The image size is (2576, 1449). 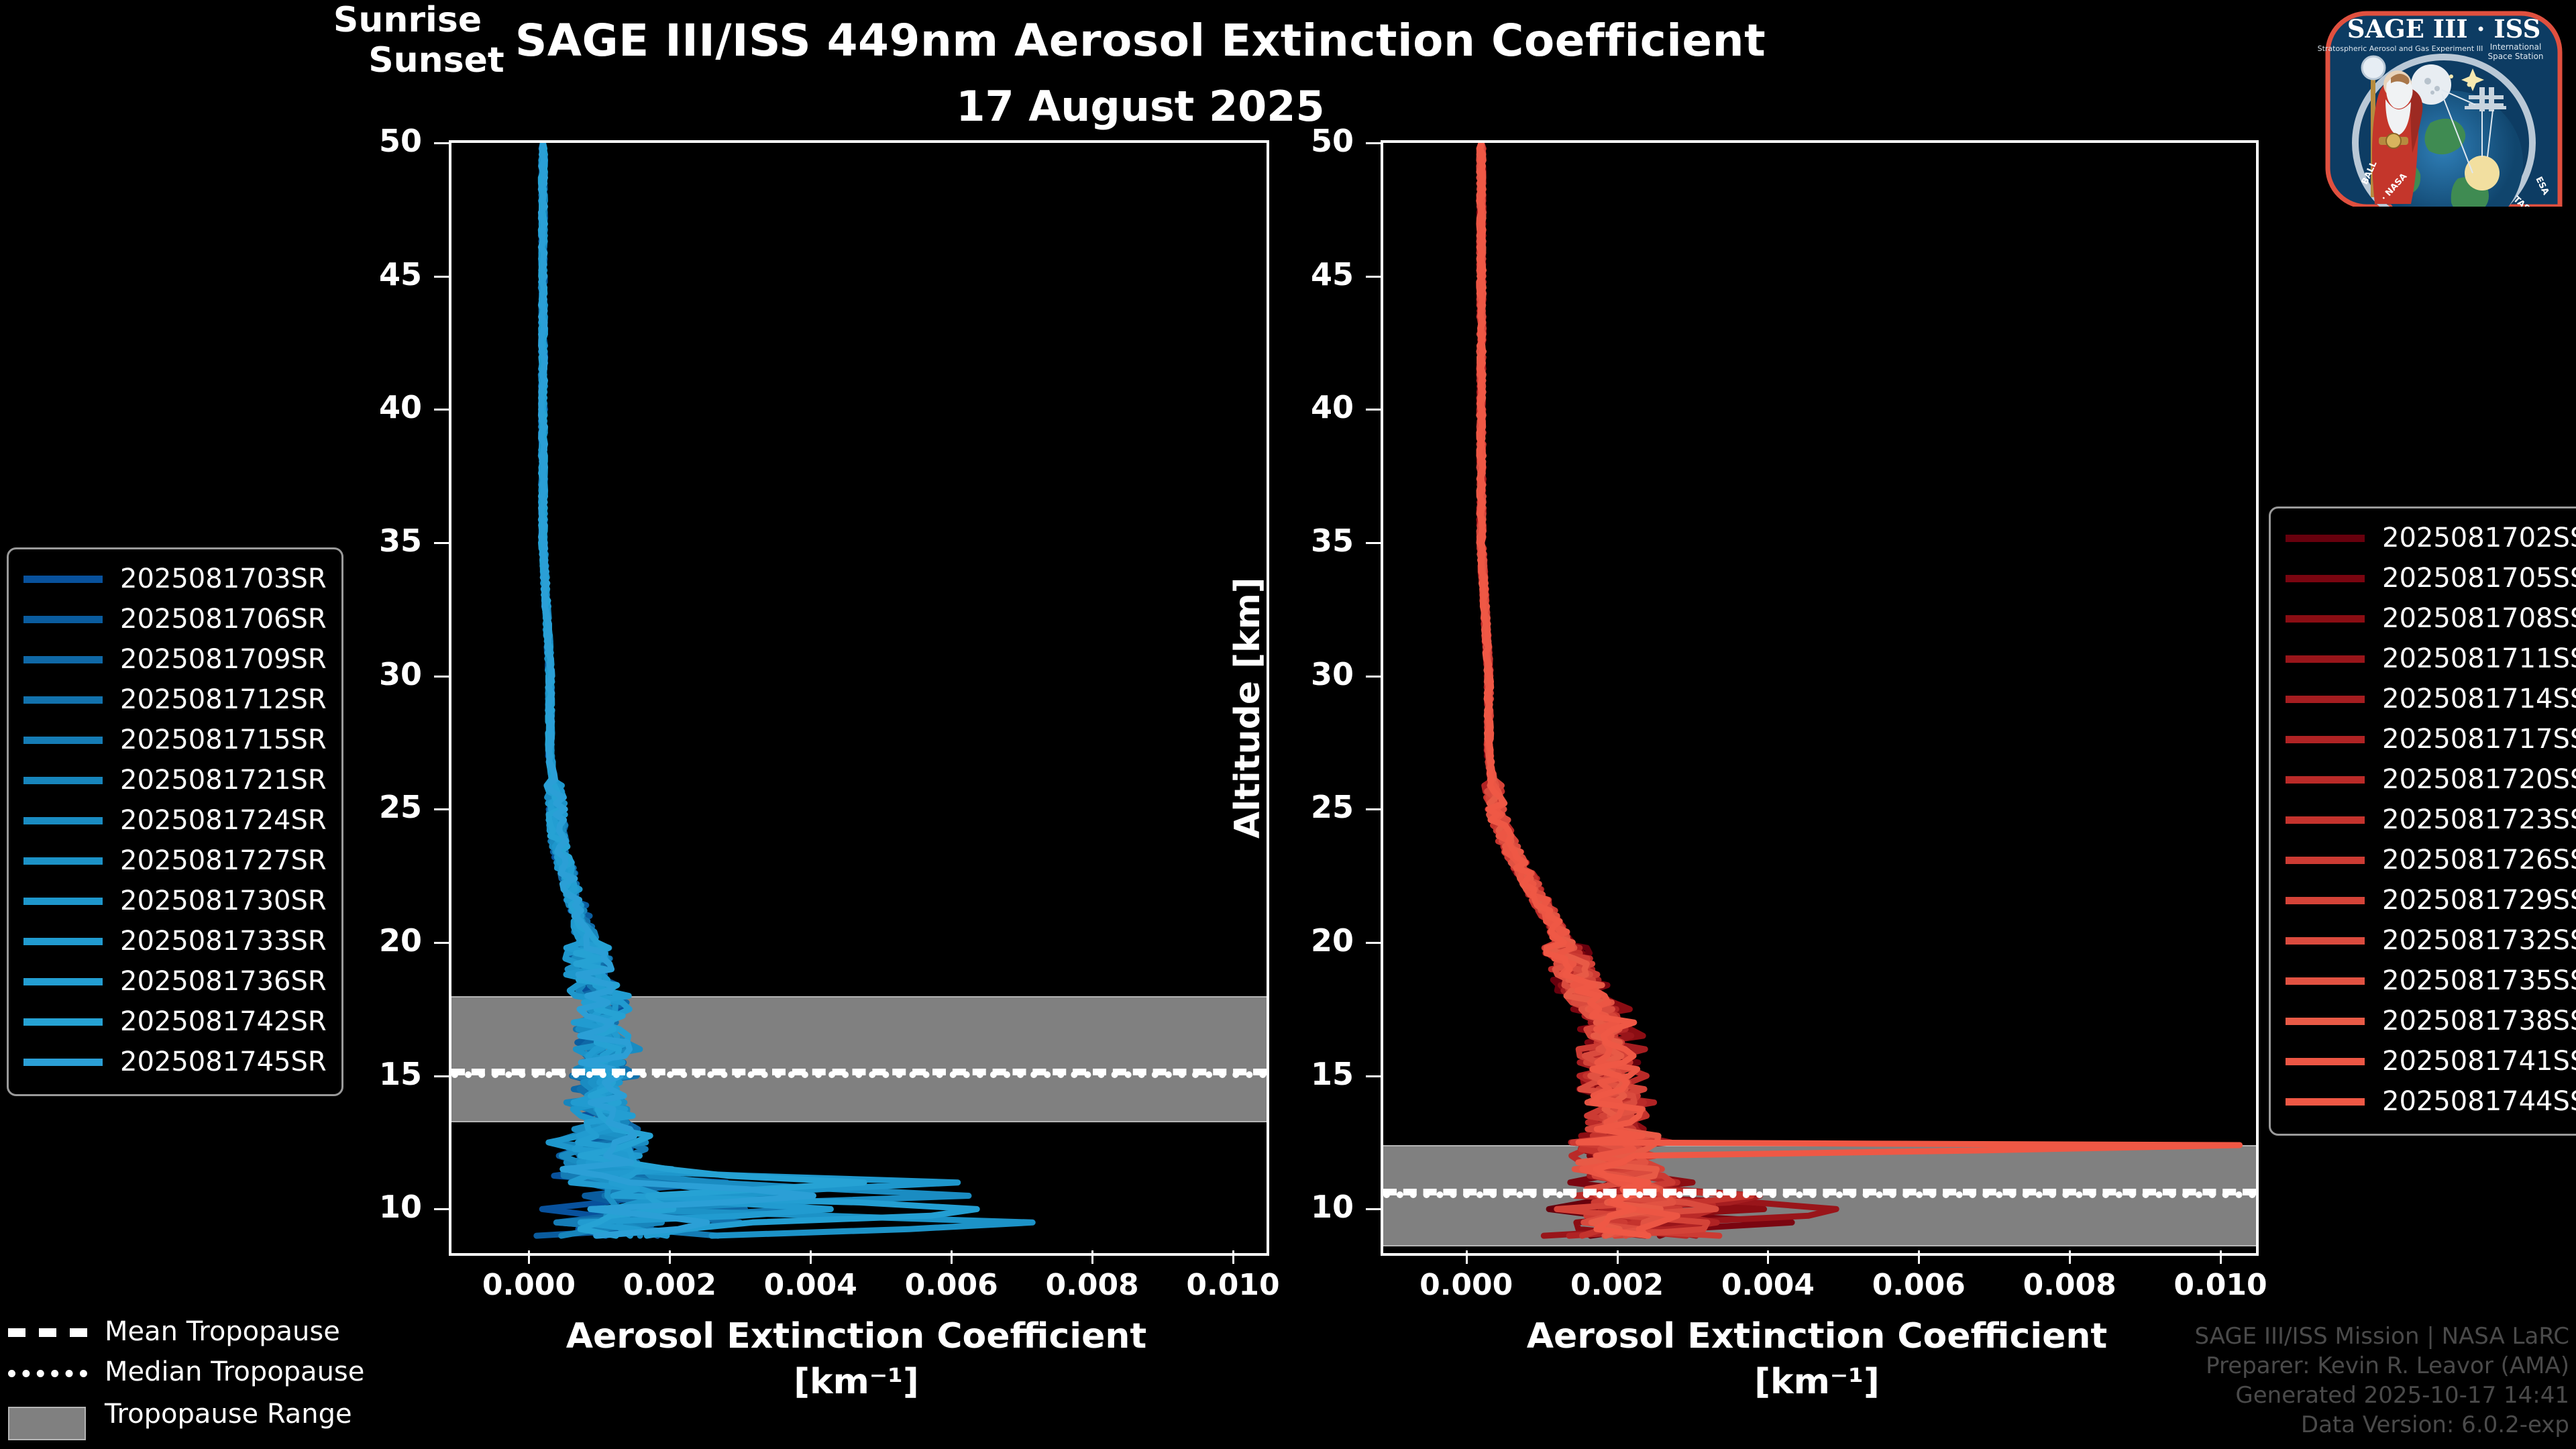 I want to click on legend-item: 2025081717SS, so click(x=2431, y=739).